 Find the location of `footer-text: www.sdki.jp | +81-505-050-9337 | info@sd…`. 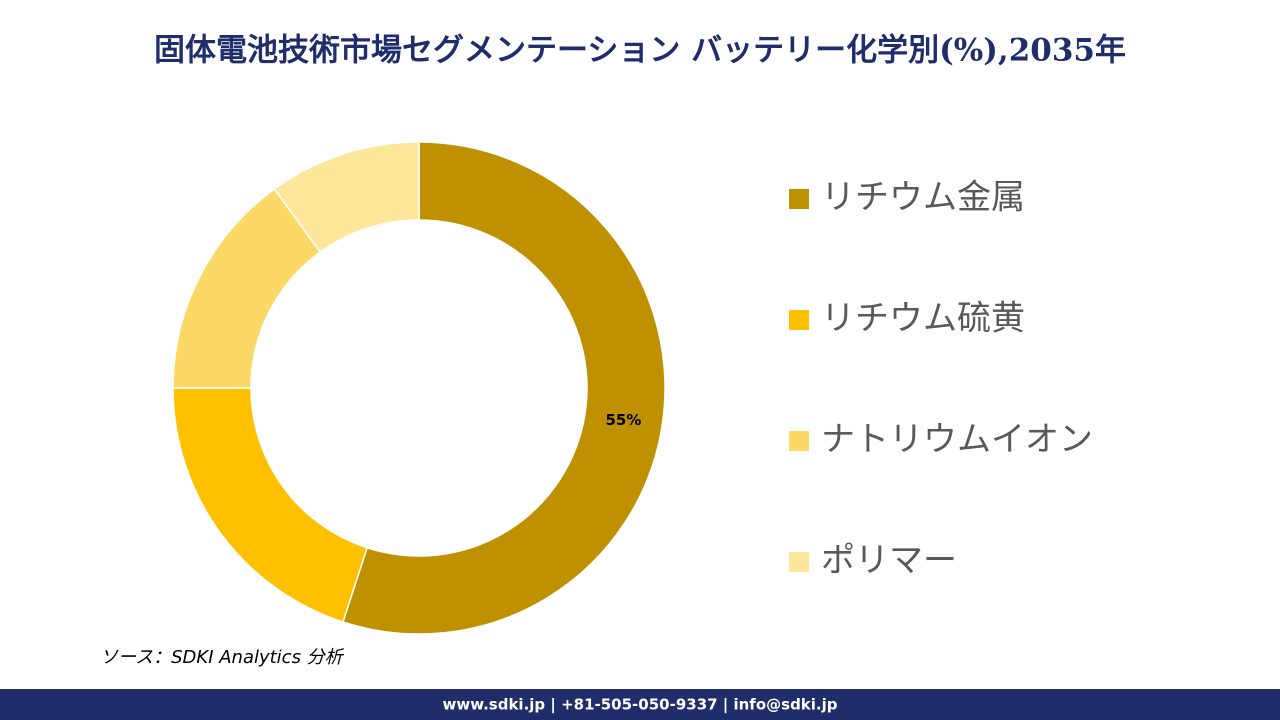

footer-text: www.sdki.jp | +81-505-050-9337 | info@sd… is located at coordinates (639, 705).